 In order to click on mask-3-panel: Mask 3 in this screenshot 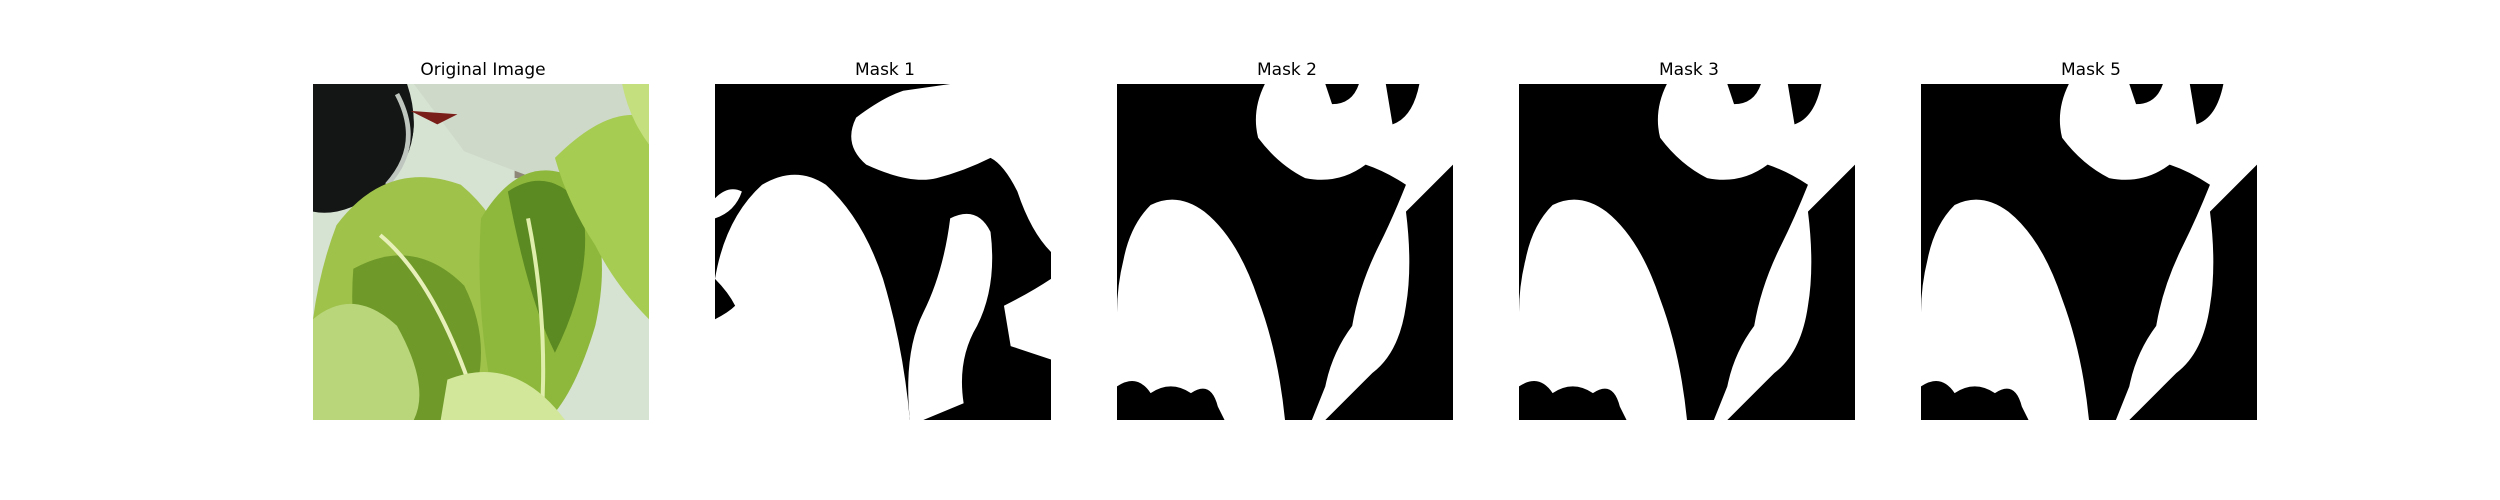, I will do `click(1689, 239)`.